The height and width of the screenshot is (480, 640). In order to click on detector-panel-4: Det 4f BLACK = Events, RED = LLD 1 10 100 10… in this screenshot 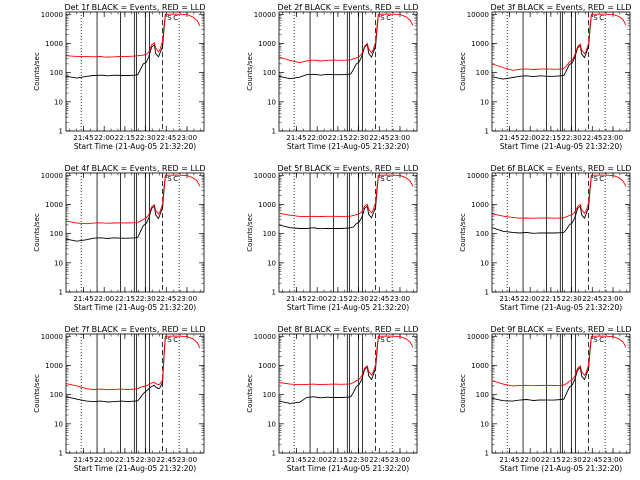, I will do `click(119, 238)`.